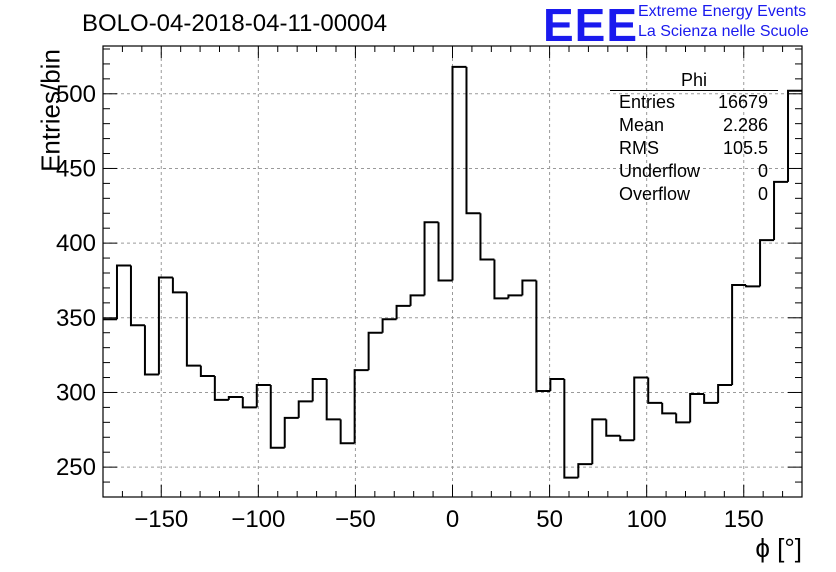  Describe the element at coordinates (355, 519) in the screenshot. I see `x-tick-label: −50` at that location.